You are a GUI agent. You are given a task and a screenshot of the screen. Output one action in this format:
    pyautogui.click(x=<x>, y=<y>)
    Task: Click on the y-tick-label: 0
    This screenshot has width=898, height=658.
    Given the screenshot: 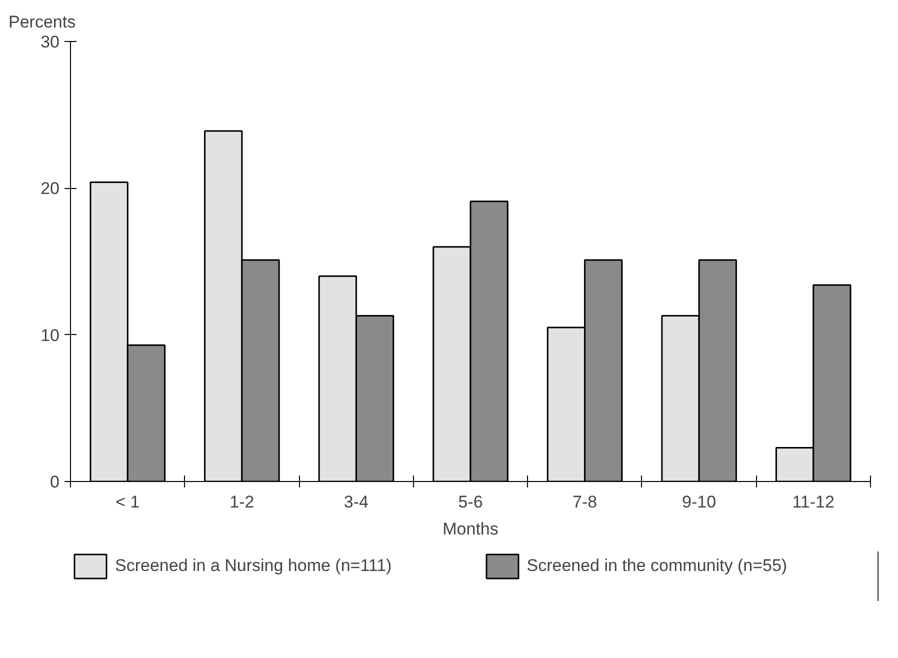 What is the action you would take?
    pyautogui.click(x=55, y=482)
    